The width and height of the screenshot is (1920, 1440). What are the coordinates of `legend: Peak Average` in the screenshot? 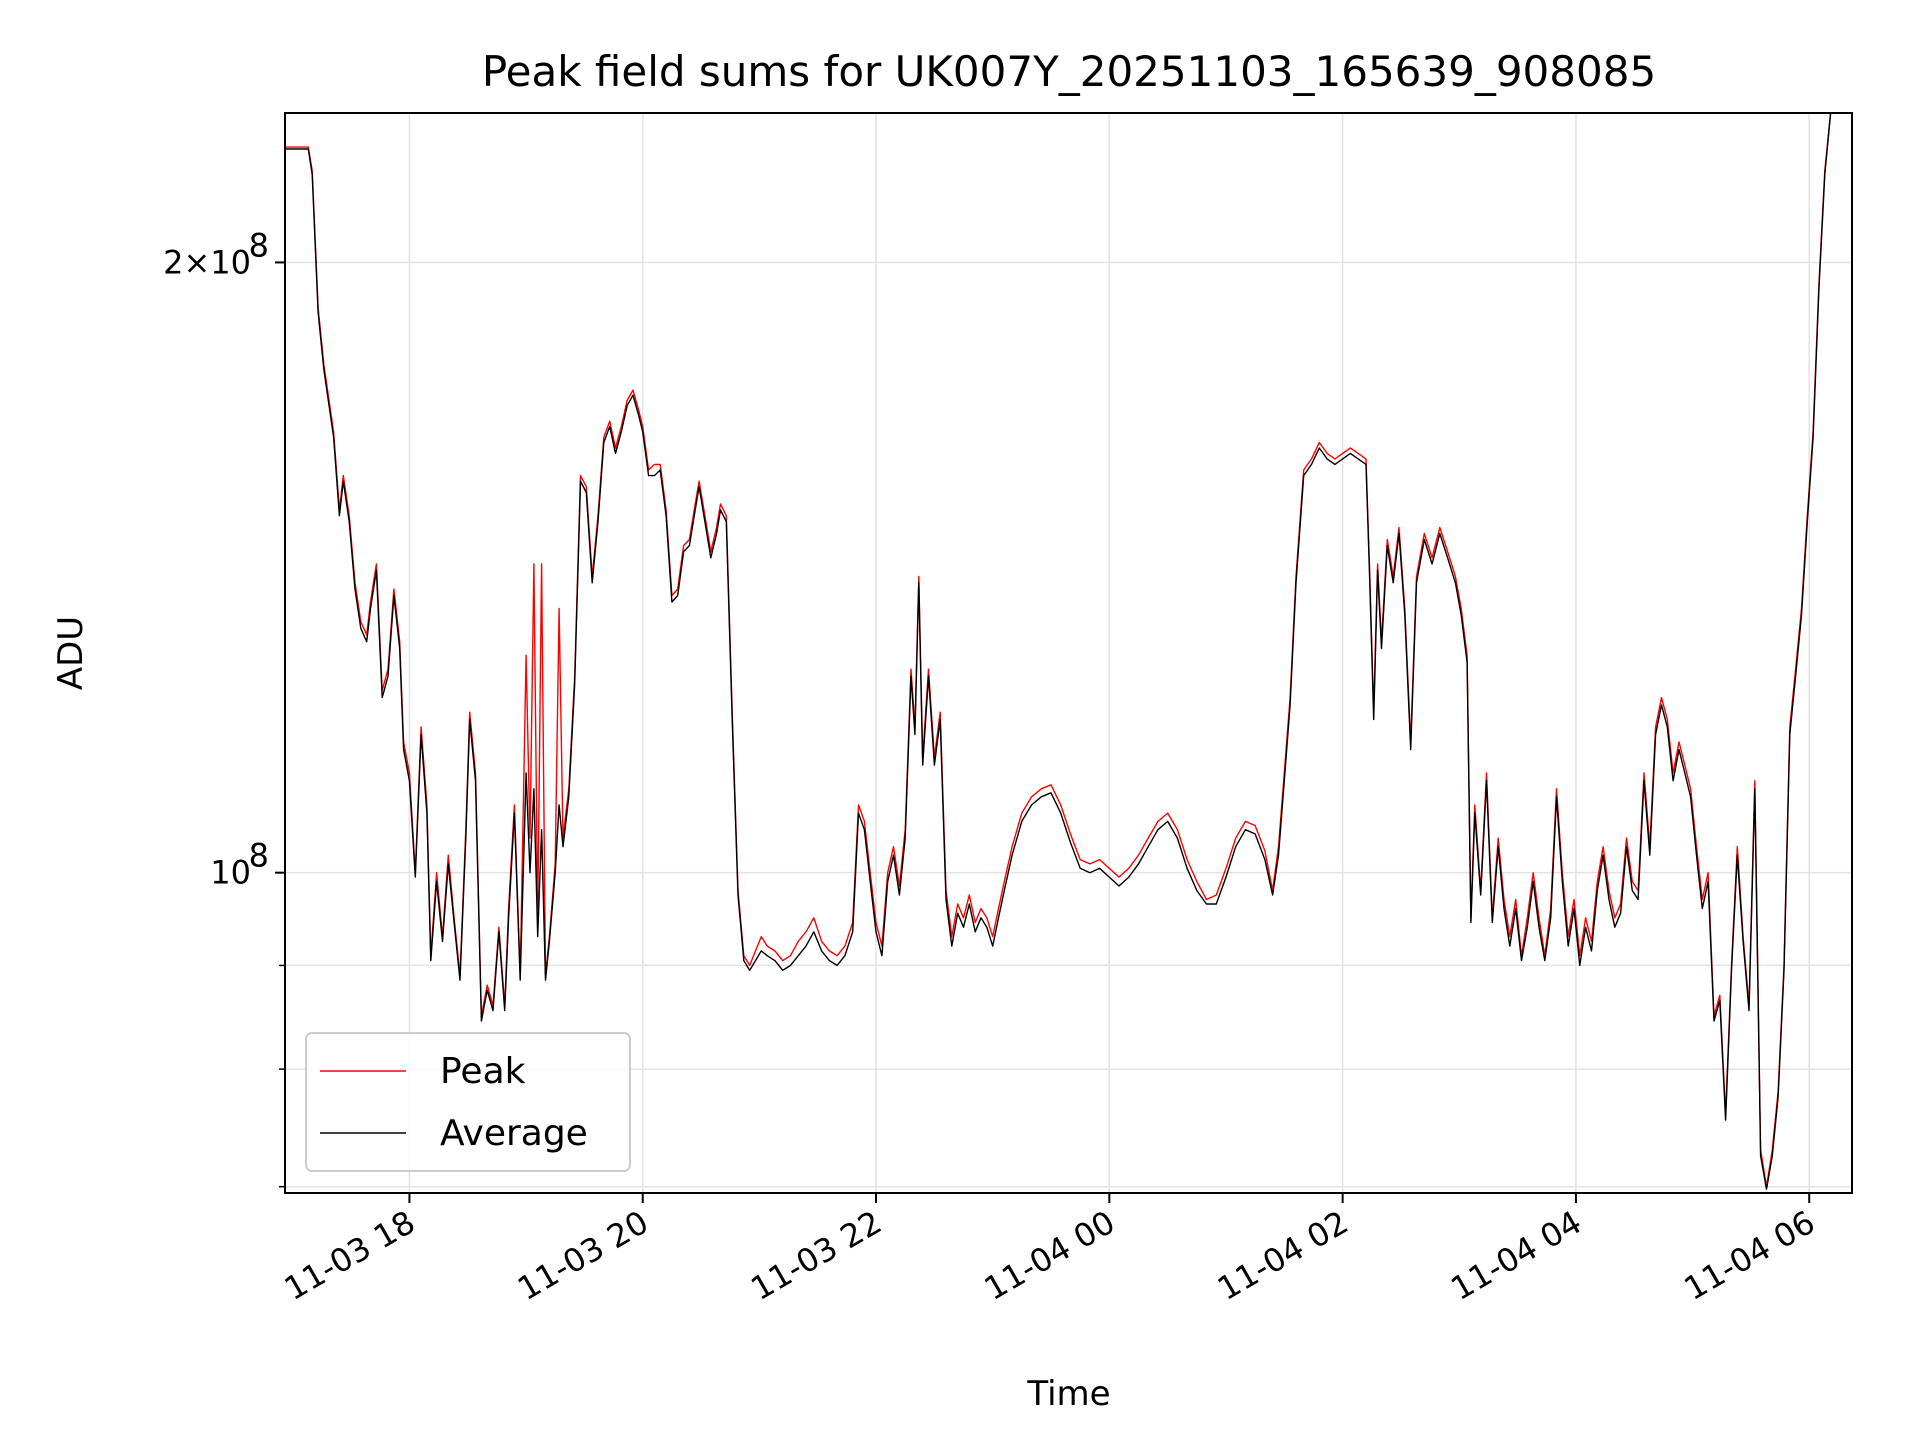 It's located at (468, 1102).